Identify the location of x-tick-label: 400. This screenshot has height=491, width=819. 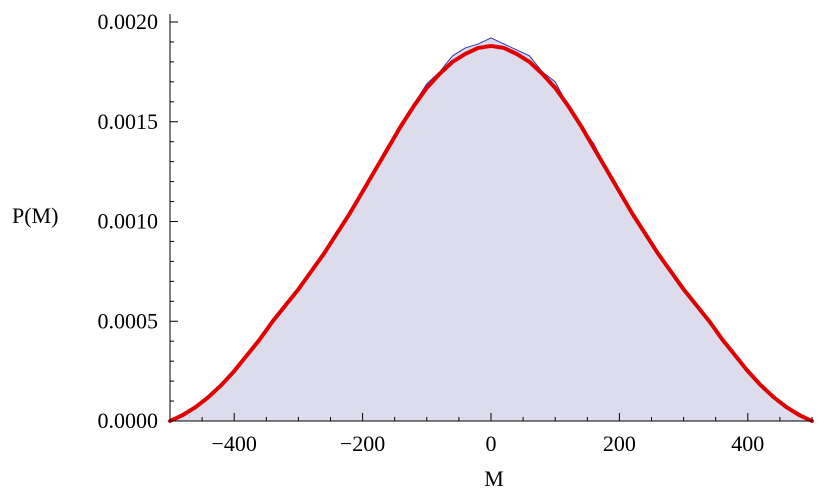
(747, 443).